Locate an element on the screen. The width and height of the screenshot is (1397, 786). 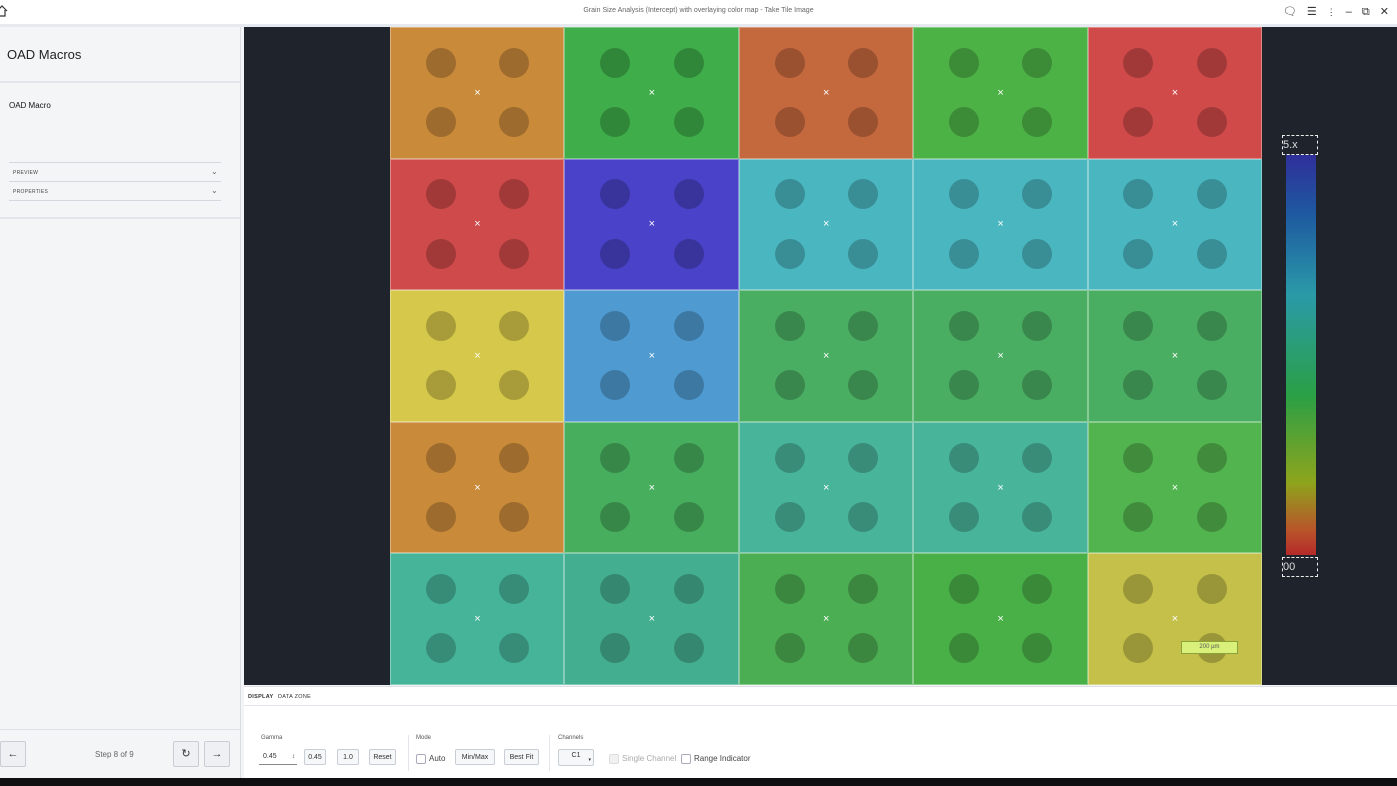
colorbar-min-handle: 00 is located at coordinates (1300, 567).